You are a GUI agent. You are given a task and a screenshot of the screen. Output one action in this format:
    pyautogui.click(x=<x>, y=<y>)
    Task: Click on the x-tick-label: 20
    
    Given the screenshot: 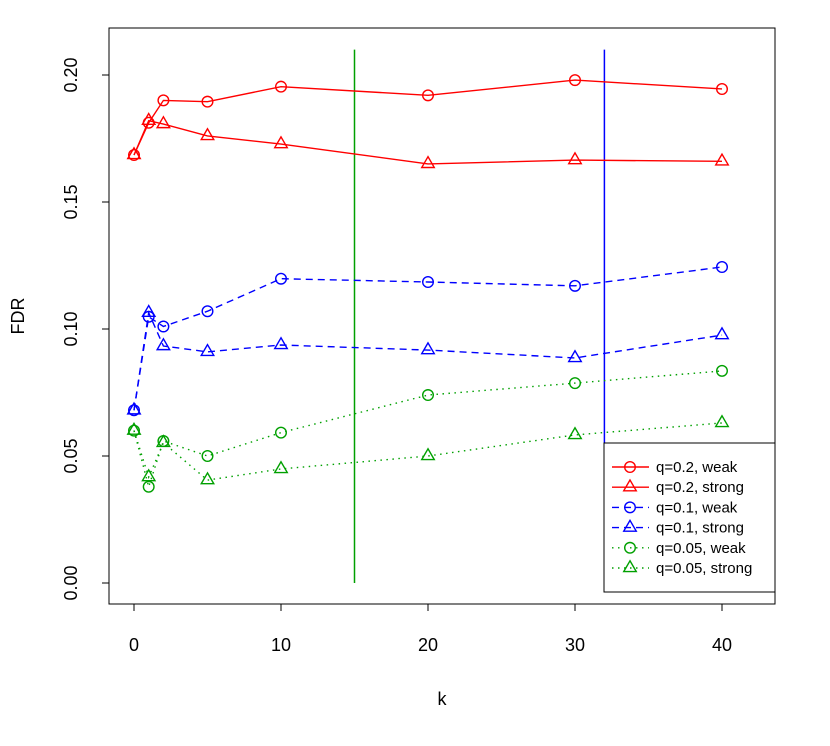 What is the action you would take?
    pyautogui.click(x=428, y=645)
    